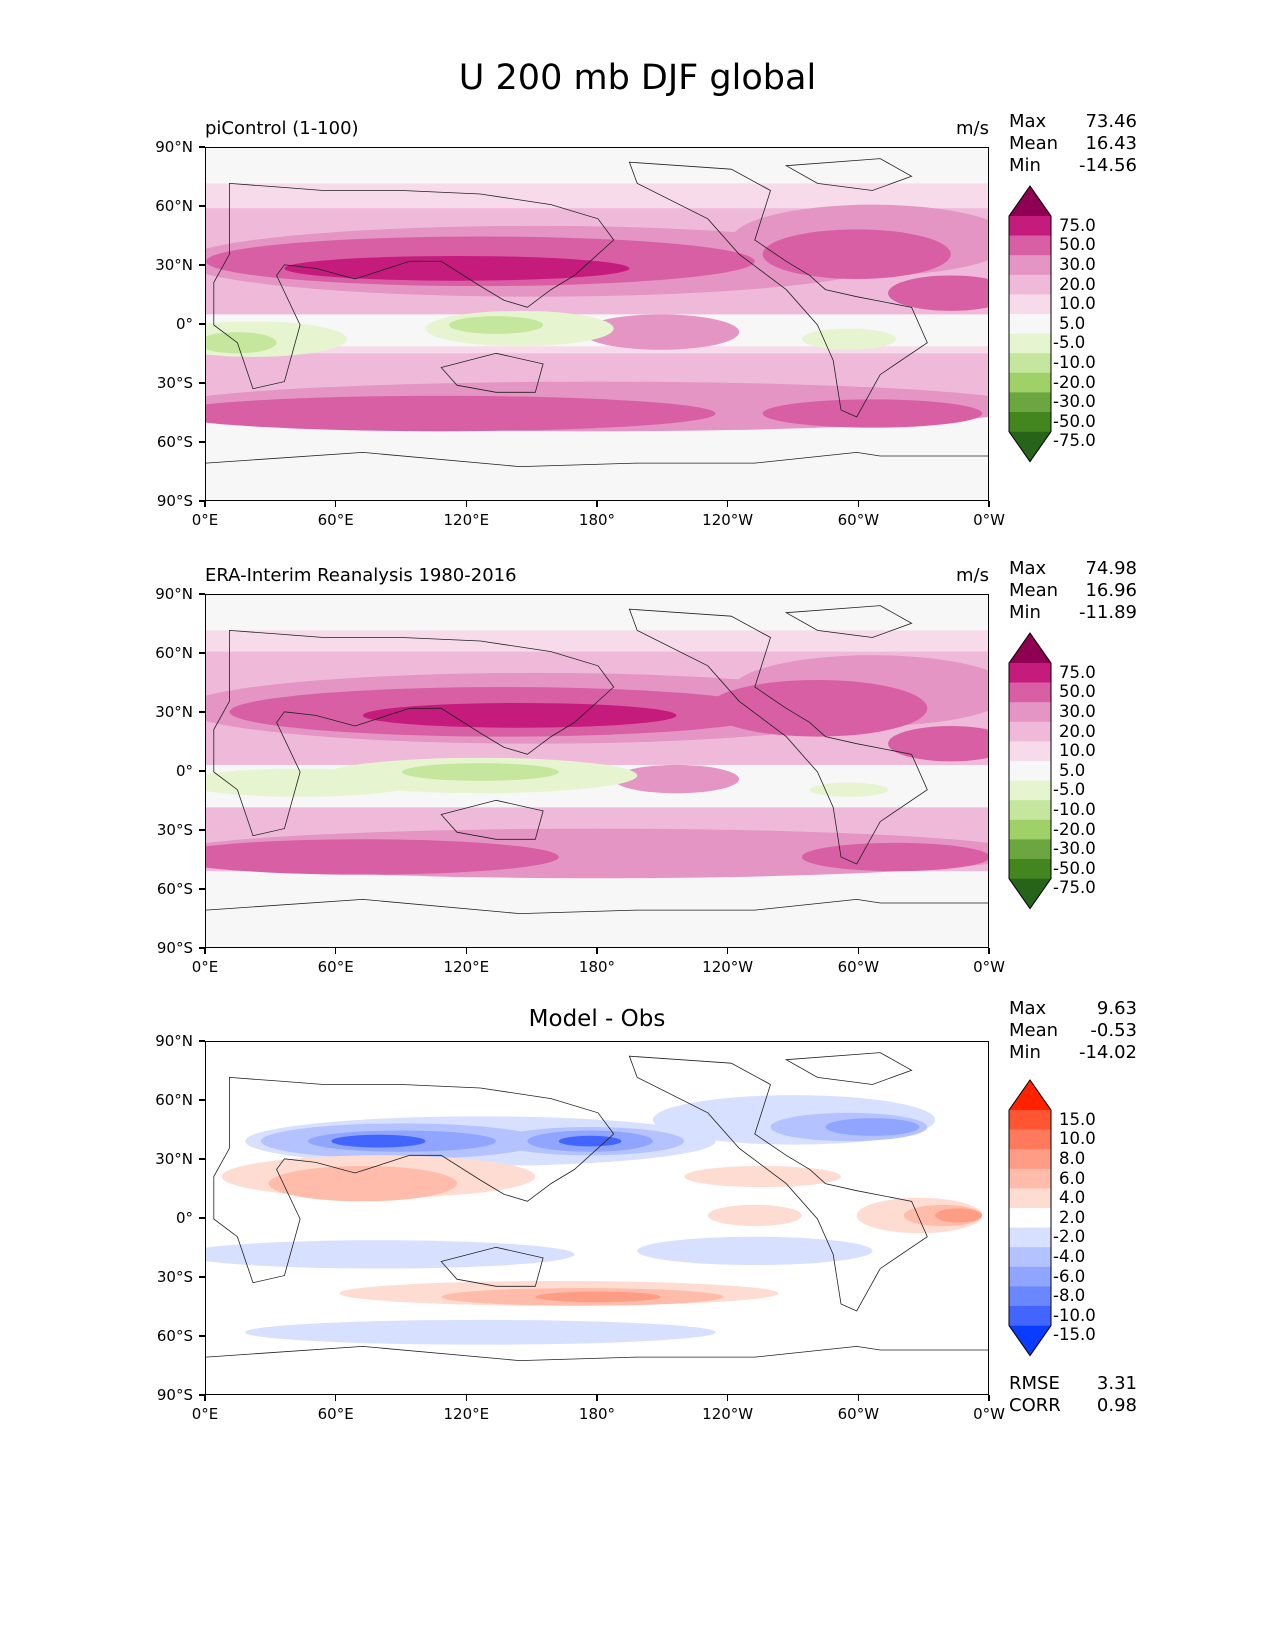 Image resolution: width=1275 pixels, height=1650 pixels. Describe the element at coordinates (1074, 888) in the screenshot. I see `colorbar-level-label: -75.0` at that location.